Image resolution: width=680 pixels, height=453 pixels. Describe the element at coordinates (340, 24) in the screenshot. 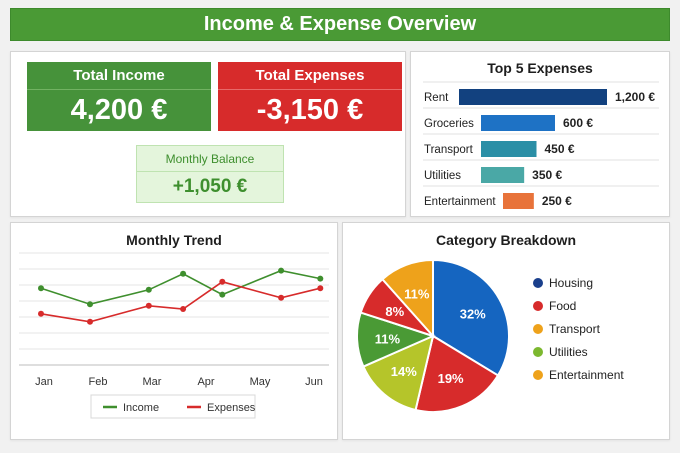

I see `dashboard-title: Income & Expense Overview` at that location.